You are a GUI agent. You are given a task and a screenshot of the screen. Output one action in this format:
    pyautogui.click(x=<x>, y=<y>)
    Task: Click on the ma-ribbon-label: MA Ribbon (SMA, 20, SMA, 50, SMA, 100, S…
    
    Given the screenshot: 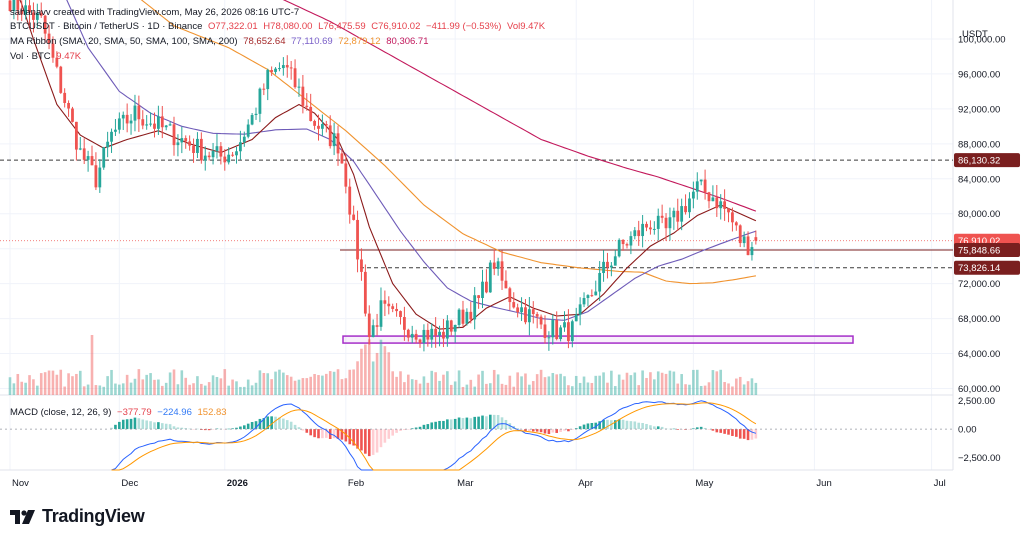 What is the action you would take?
    pyautogui.click(x=124, y=41)
    